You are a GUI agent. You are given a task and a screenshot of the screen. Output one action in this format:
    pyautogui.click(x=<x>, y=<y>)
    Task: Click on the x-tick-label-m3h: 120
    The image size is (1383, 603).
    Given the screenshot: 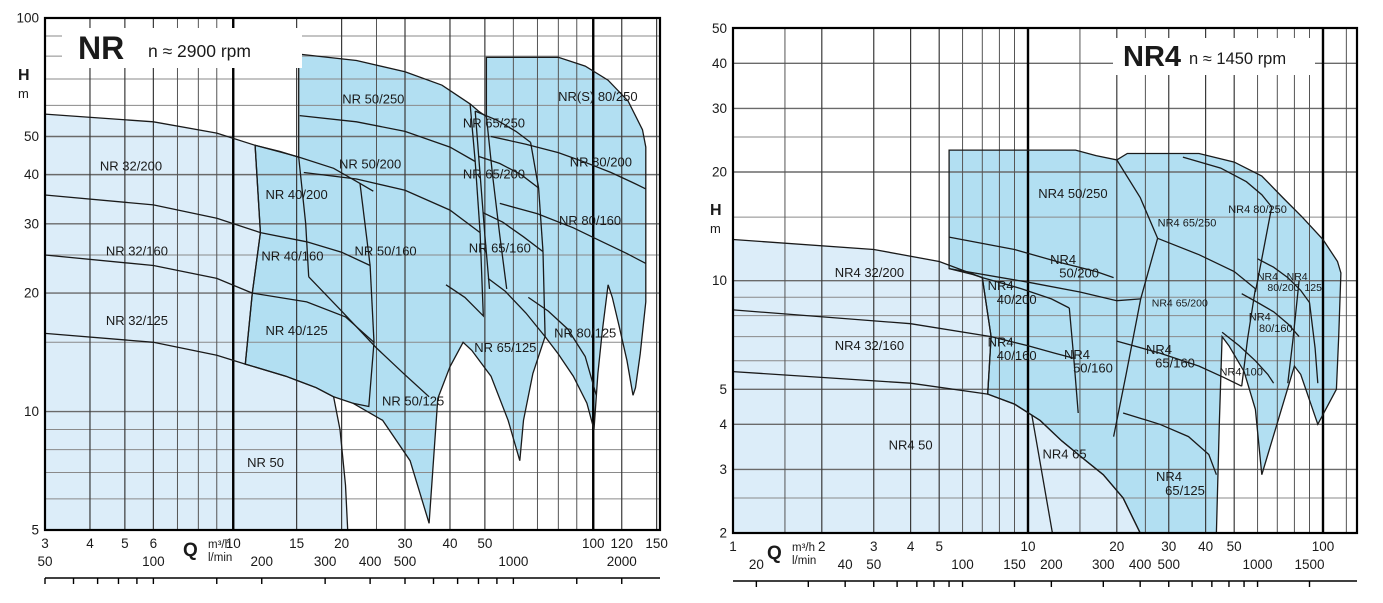 What is the action you would take?
    pyautogui.click(x=621, y=543)
    